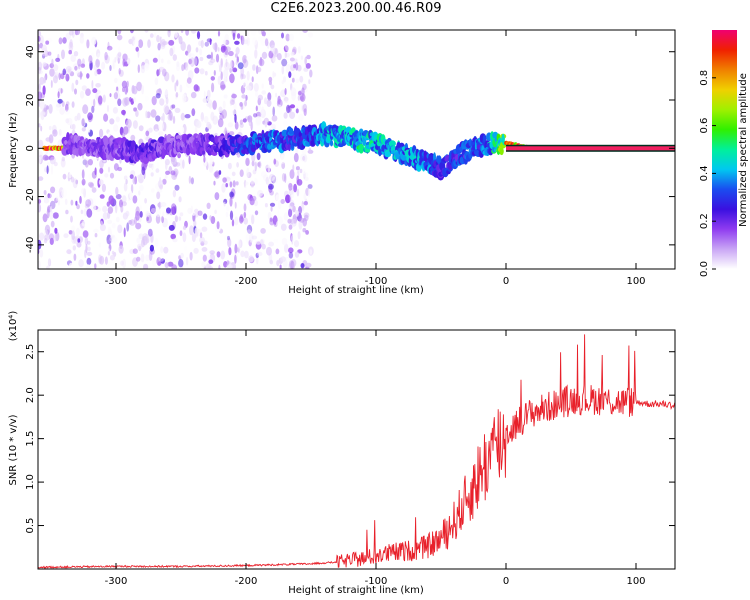 The width and height of the screenshot is (750, 600). What do you see at coordinates (376, 581) in the screenshot?
I see `snr-xtick-label: -100` at bounding box center [376, 581].